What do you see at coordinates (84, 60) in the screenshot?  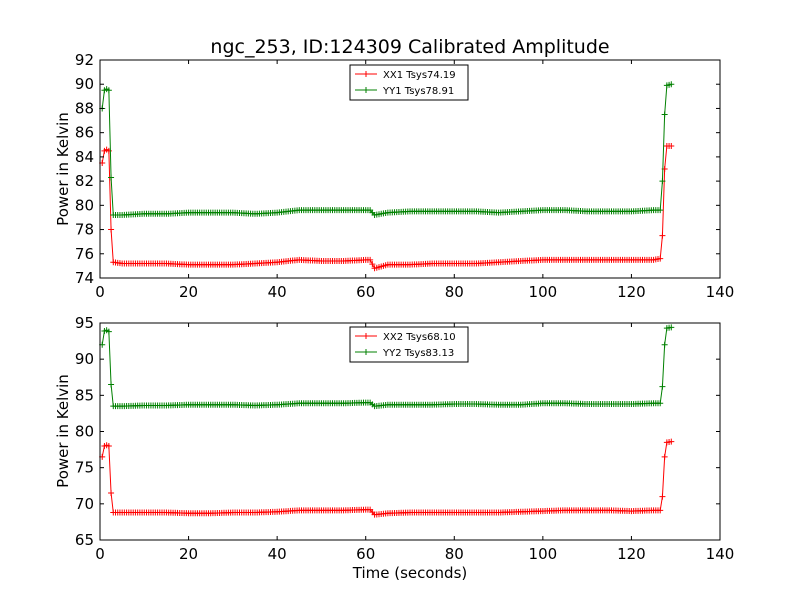 I see `top-y-tick-label: 92` at bounding box center [84, 60].